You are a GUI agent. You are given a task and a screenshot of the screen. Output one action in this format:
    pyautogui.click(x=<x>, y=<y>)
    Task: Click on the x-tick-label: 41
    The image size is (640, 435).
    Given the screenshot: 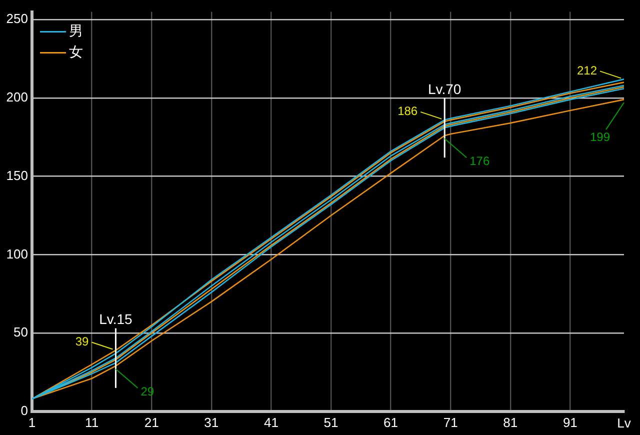 What is the action you would take?
    pyautogui.click(x=271, y=422)
    